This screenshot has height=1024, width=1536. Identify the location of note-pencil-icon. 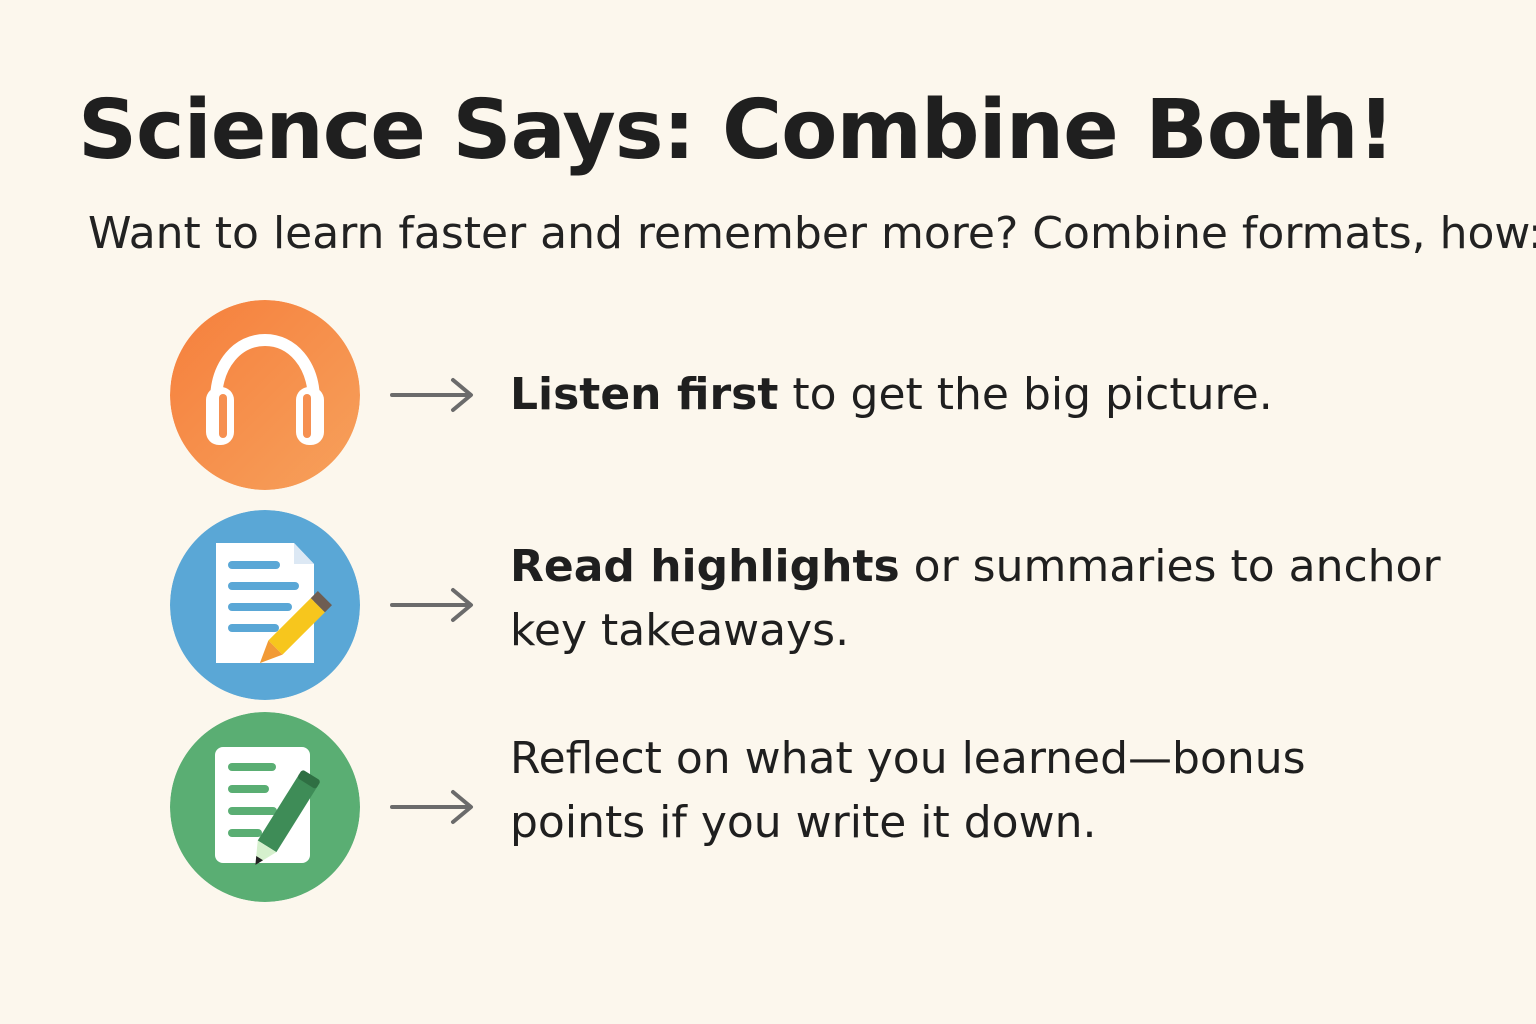
(265, 807).